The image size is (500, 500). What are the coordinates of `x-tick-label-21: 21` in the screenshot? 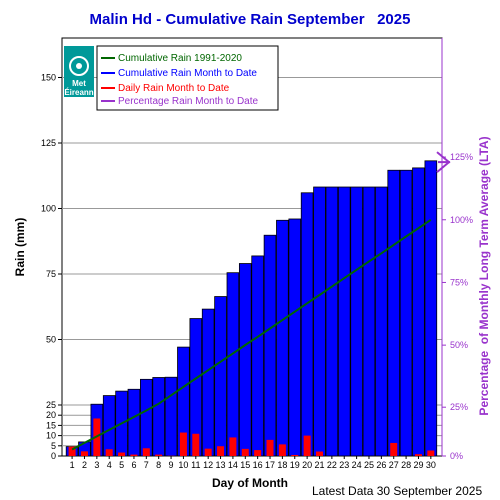 It's located at (319, 465).